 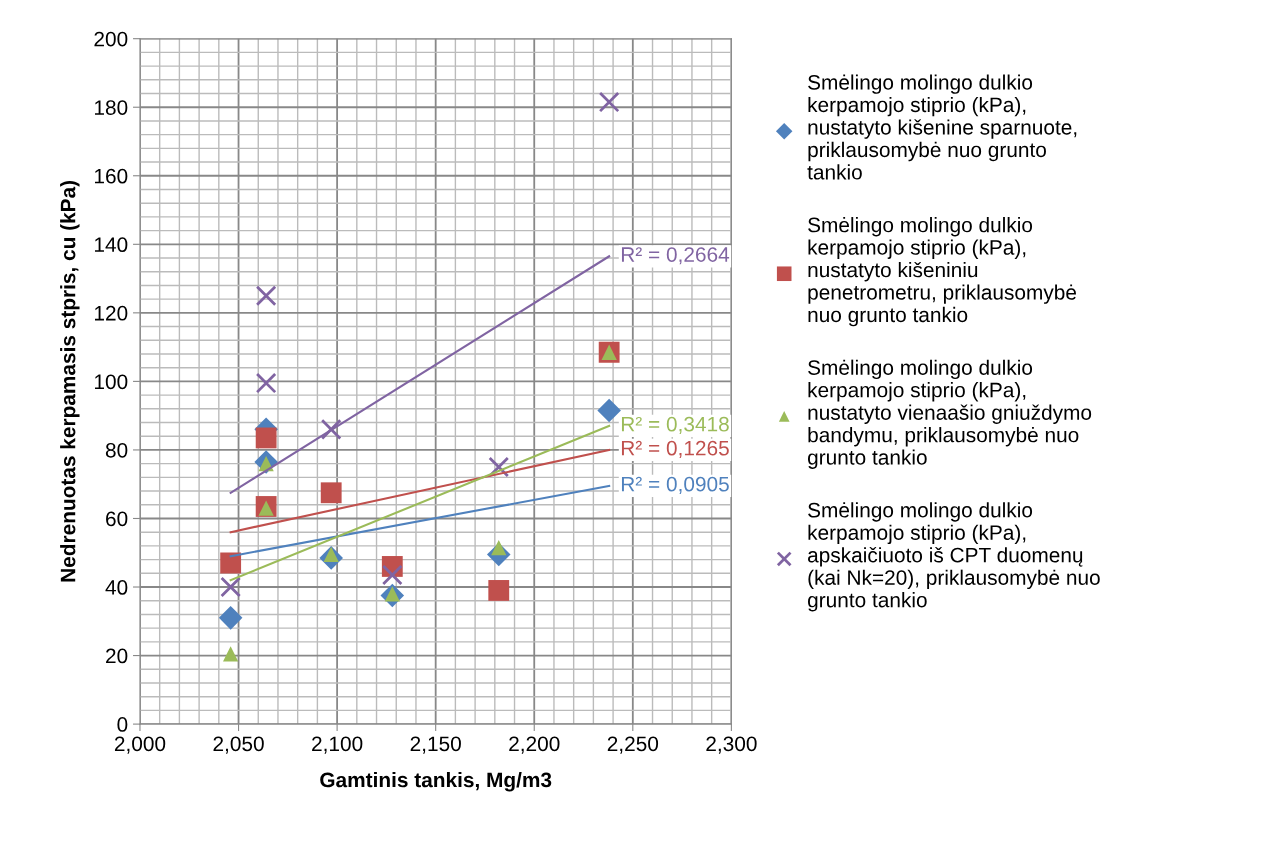 I want to click on legend-label: Smėlingo molingo dulkio kerpamojo stiprio (kPa), nustatyto kišenine sparnuote, priklausomybė nuo grunto tankio, so click(x=942, y=127).